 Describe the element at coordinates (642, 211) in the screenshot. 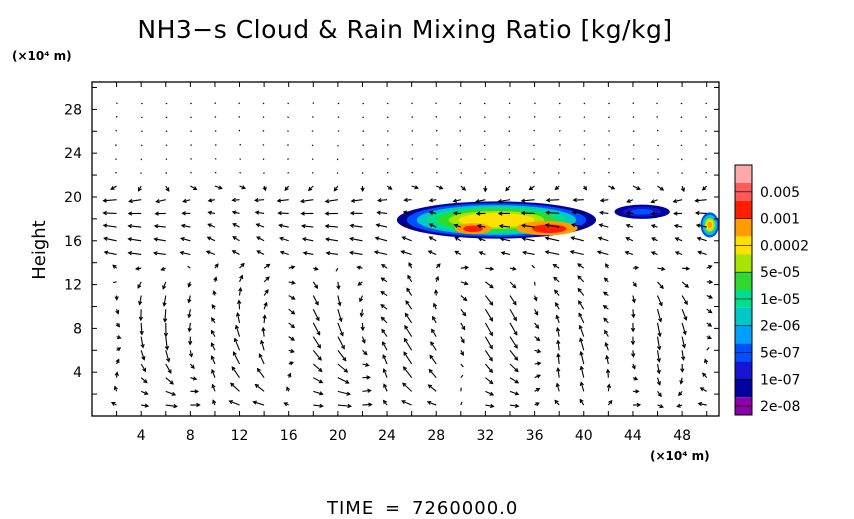

I see `cloud-contour` at that location.